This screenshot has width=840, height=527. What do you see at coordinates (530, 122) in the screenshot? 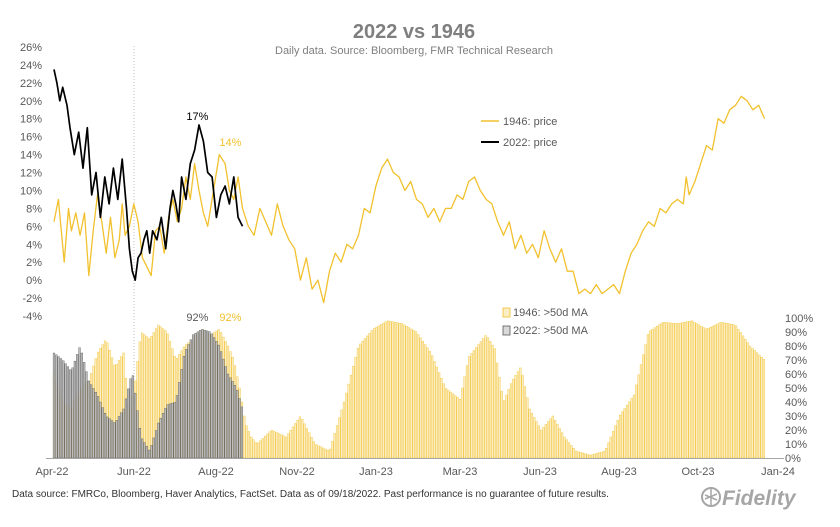
I see `legend-label-1946-price: 1946: price` at bounding box center [530, 122].